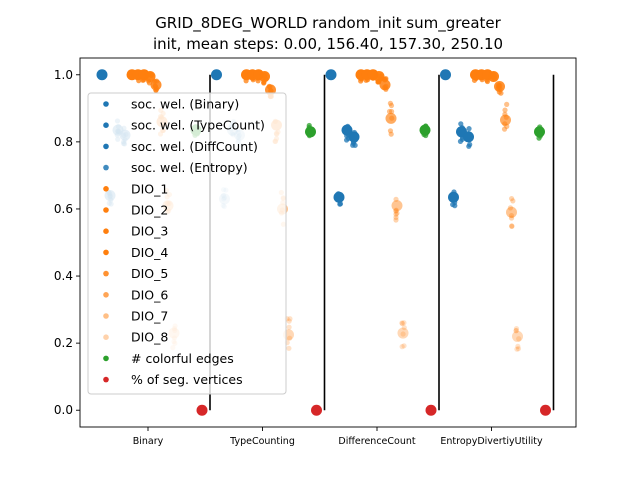 This screenshot has width=640, height=480. Describe the element at coordinates (149, 210) in the screenshot. I see `legend-label: DIO_2` at that location.